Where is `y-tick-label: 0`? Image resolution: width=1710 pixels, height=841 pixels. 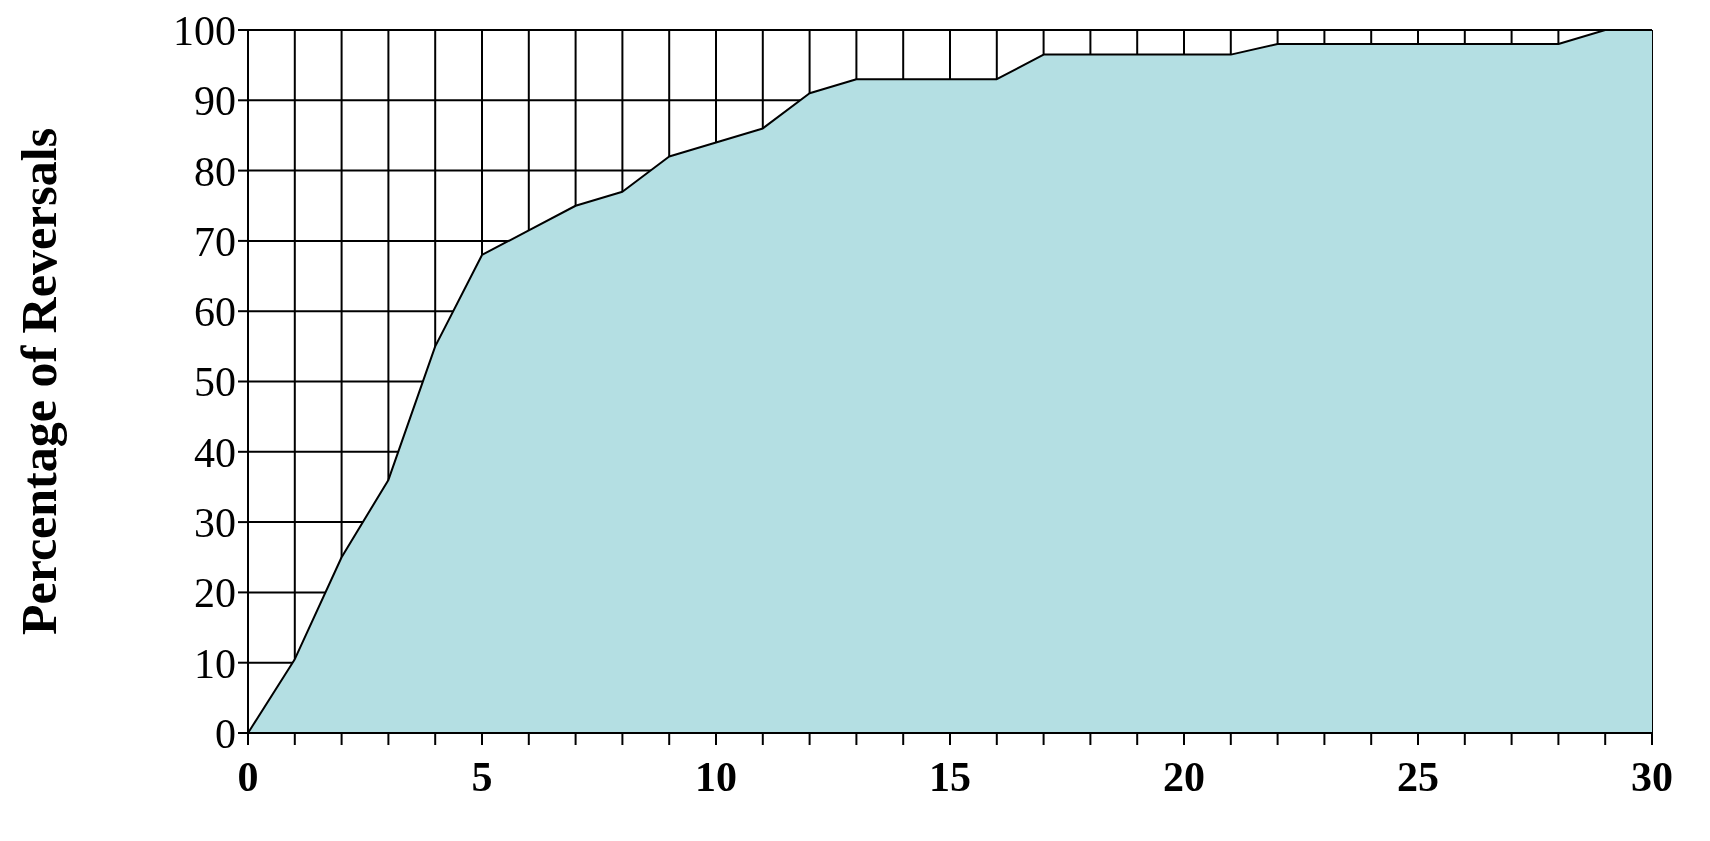 y-tick-label: 0 is located at coordinates (225, 733).